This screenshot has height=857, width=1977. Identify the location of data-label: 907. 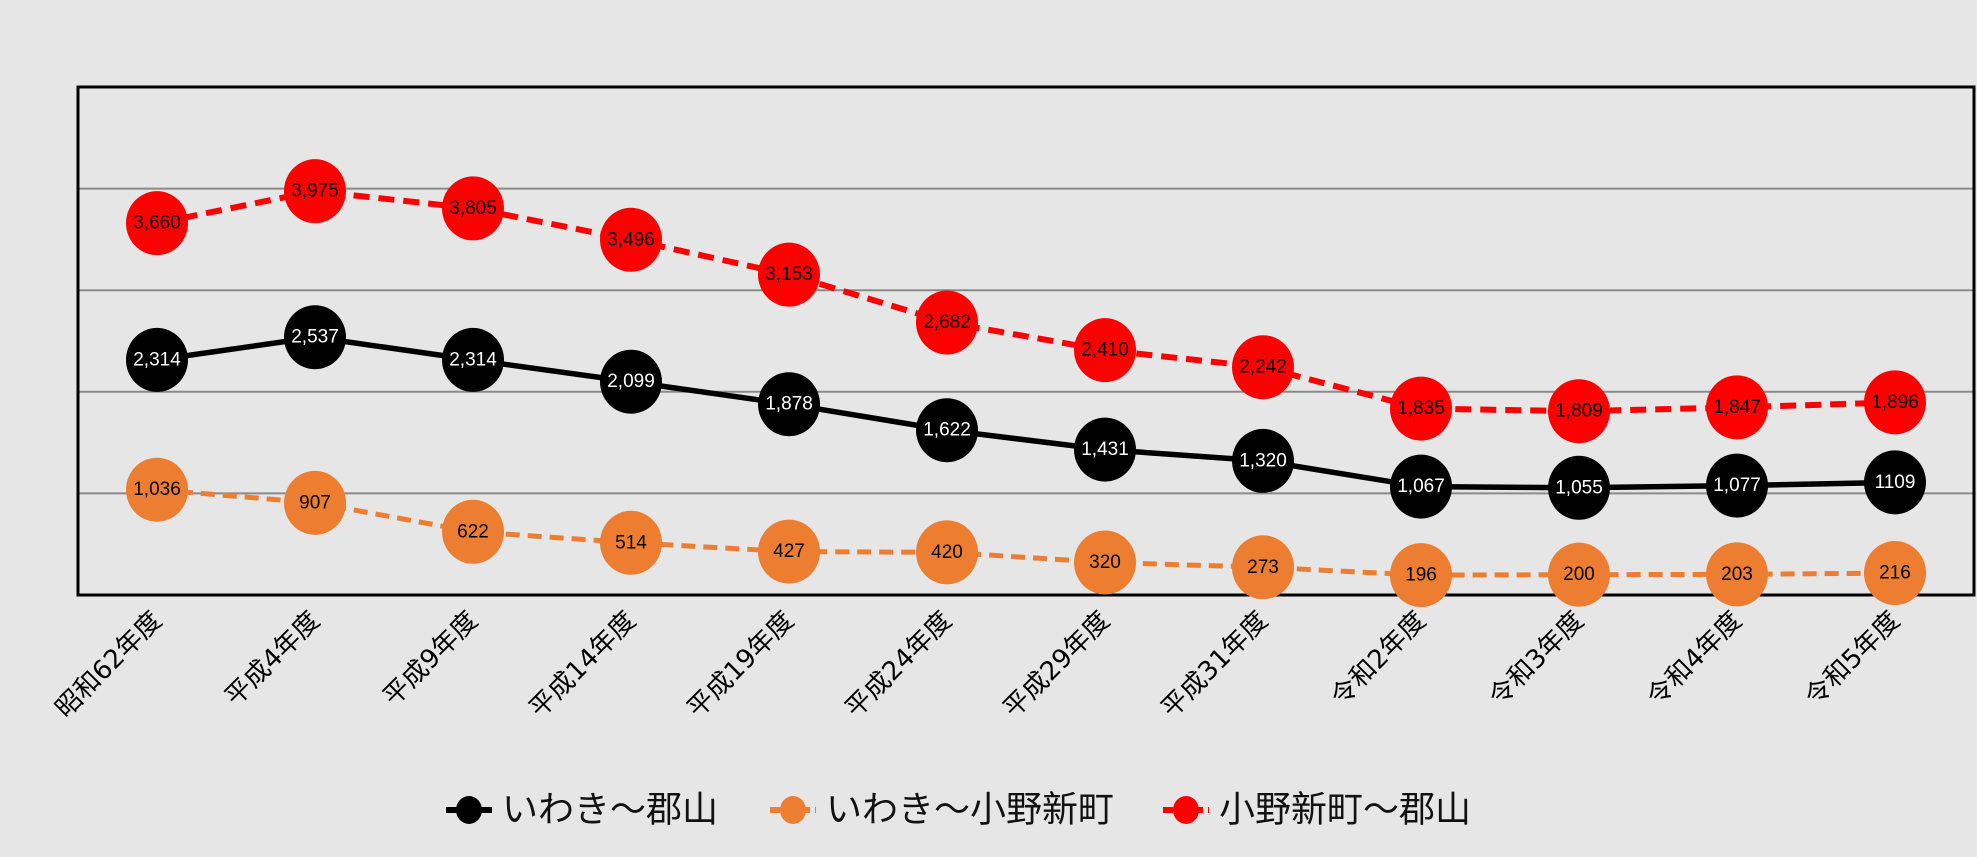
(315, 502).